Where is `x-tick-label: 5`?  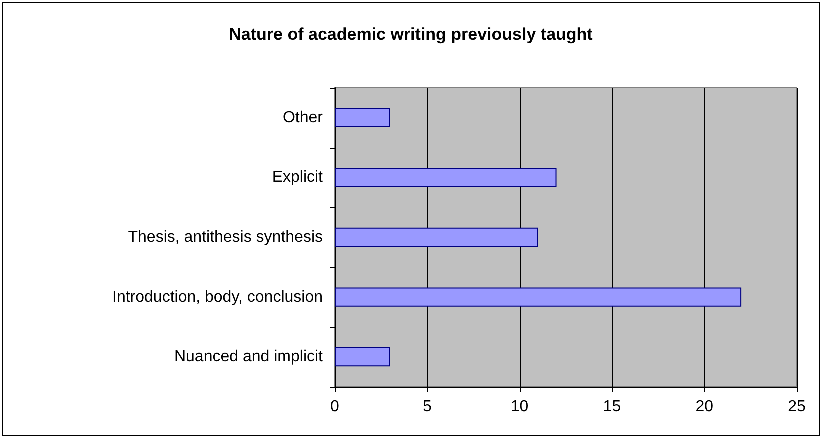 x-tick-label: 5 is located at coordinates (427, 407).